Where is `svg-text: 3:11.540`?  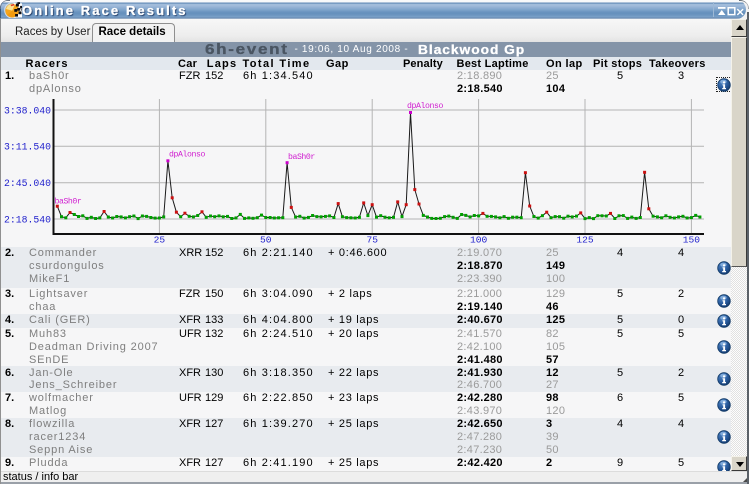 svg-text: 3:11.540 is located at coordinates (27, 147).